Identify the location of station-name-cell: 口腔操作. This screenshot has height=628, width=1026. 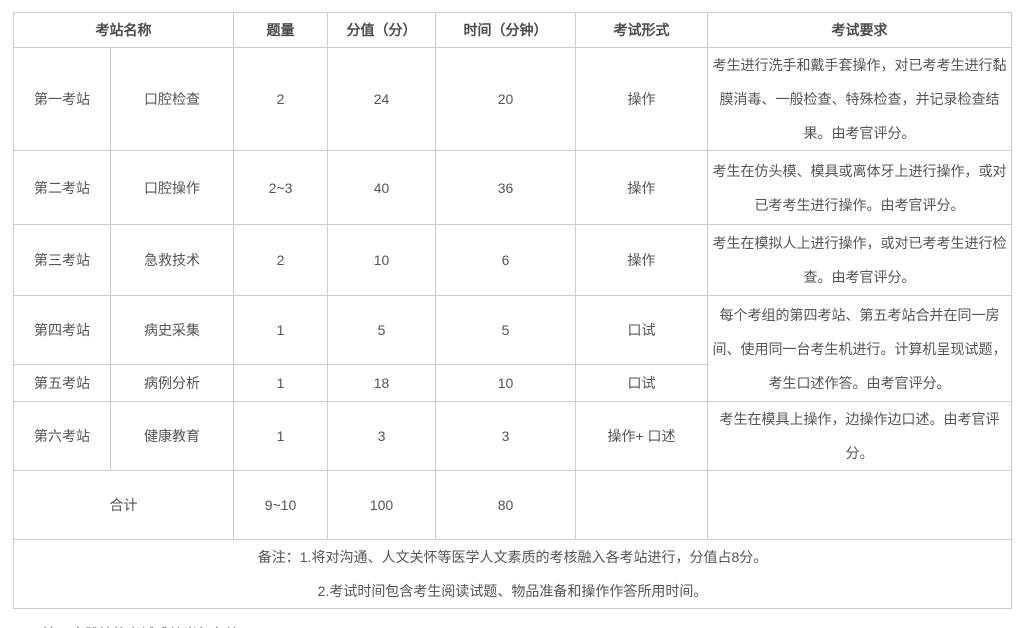
(172, 187).